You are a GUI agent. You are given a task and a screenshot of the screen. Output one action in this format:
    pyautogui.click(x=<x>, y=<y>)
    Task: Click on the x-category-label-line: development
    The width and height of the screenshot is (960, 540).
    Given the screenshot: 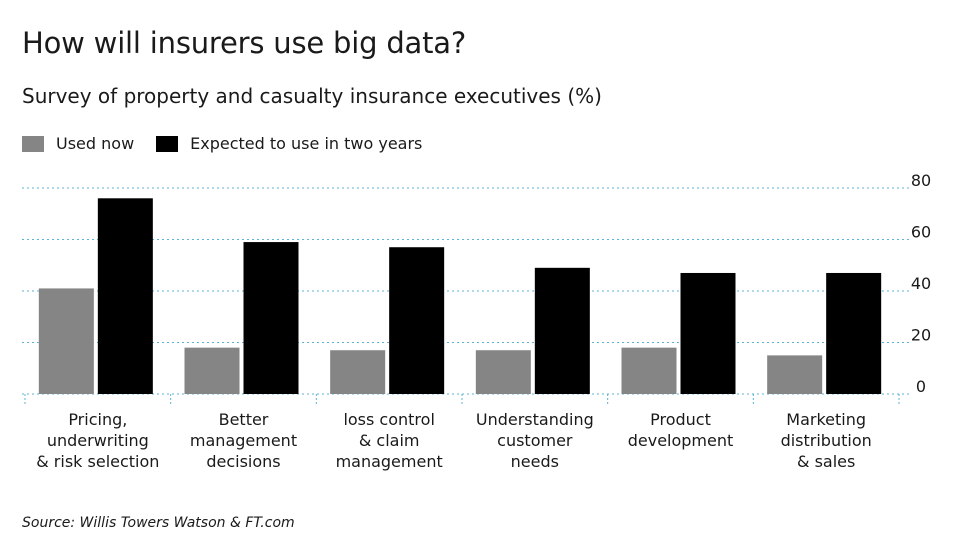 What is the action you would take?
    pyautogui.click(x=681, y=440)
    